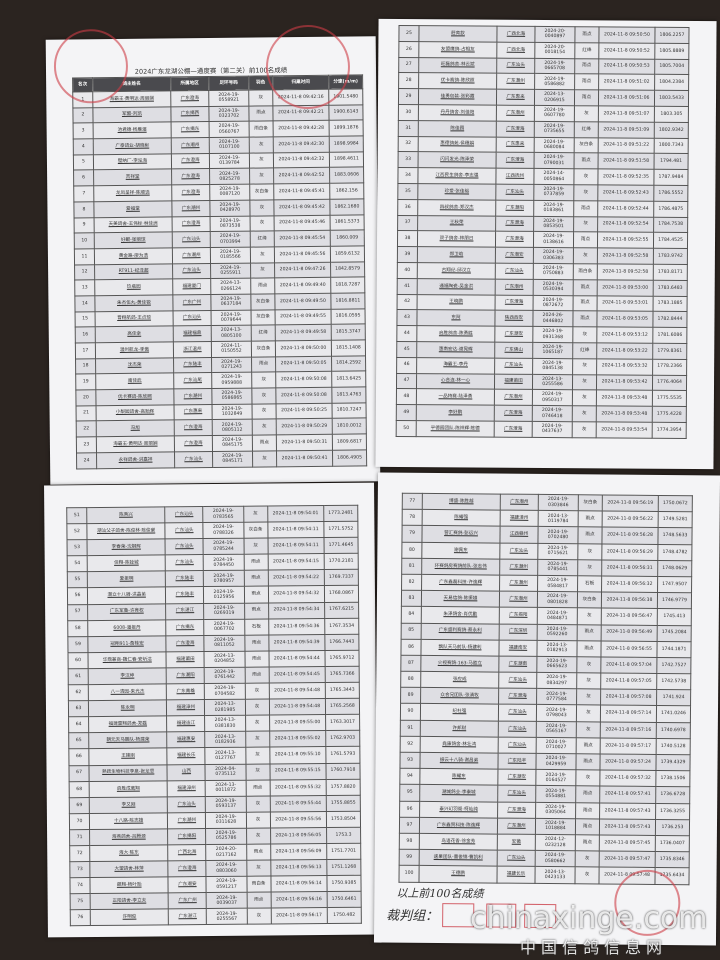 The image size is (720, 960). What do you see at coordinates (193, 459) in the screenshot?
I see `region-cell: 广东汕头` at bounding box center [193, 459].